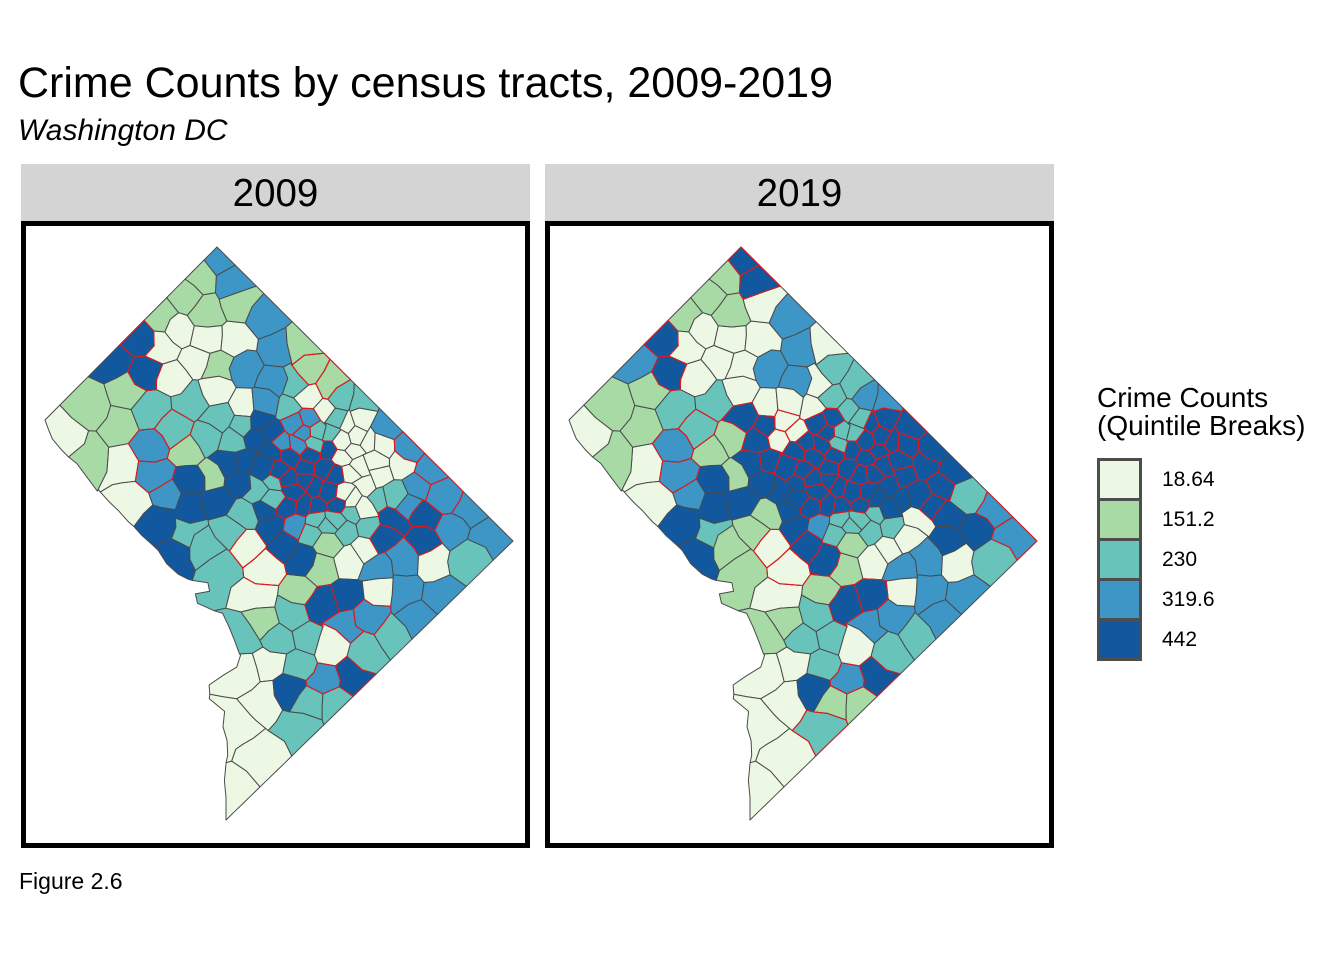  Describe the element at coordinates (1201, 639) in the screenshot. I see `legend-item-4: 442` at that location.